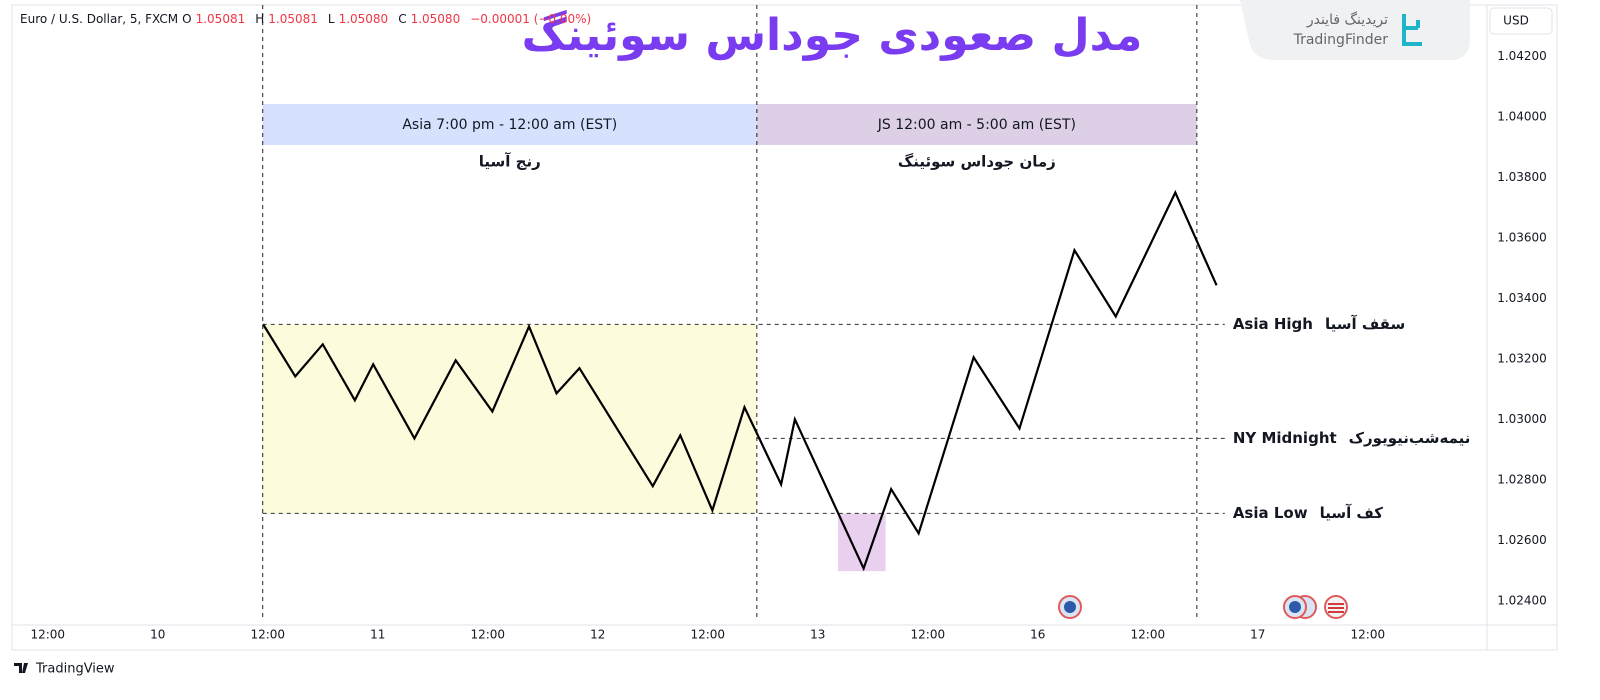 Image resolution: width=1600 pixels, height=700 pixels. What do you see at coordinates (1522, 600) in the screenshot?
I see `y-tick-label: 1.02400` at bounding box center [1522, 600].